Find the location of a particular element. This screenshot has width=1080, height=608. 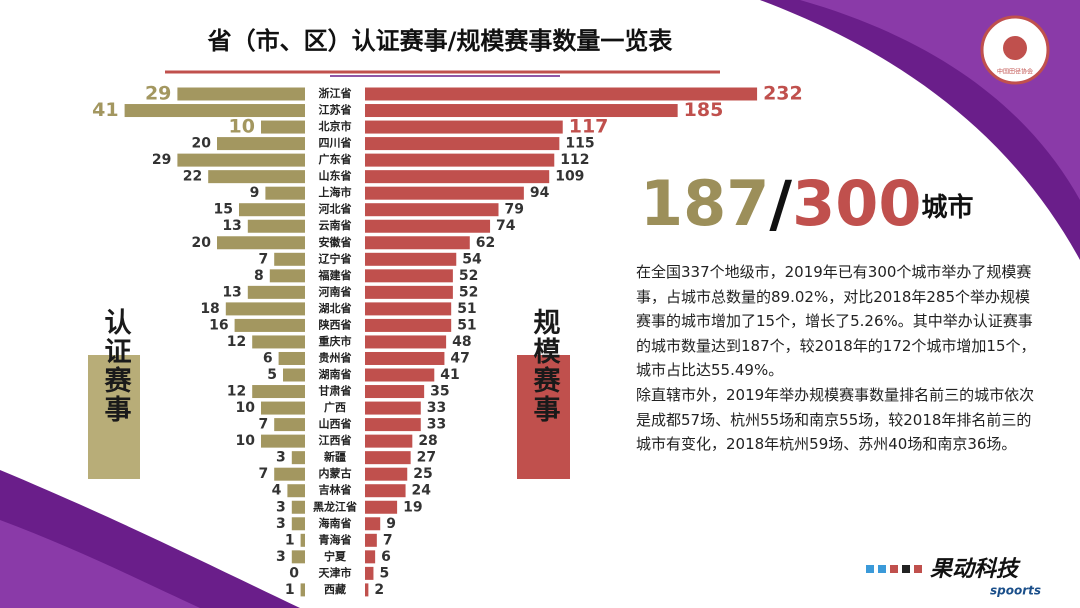

category-label: 西藏 is located at coordinates (335, 589).